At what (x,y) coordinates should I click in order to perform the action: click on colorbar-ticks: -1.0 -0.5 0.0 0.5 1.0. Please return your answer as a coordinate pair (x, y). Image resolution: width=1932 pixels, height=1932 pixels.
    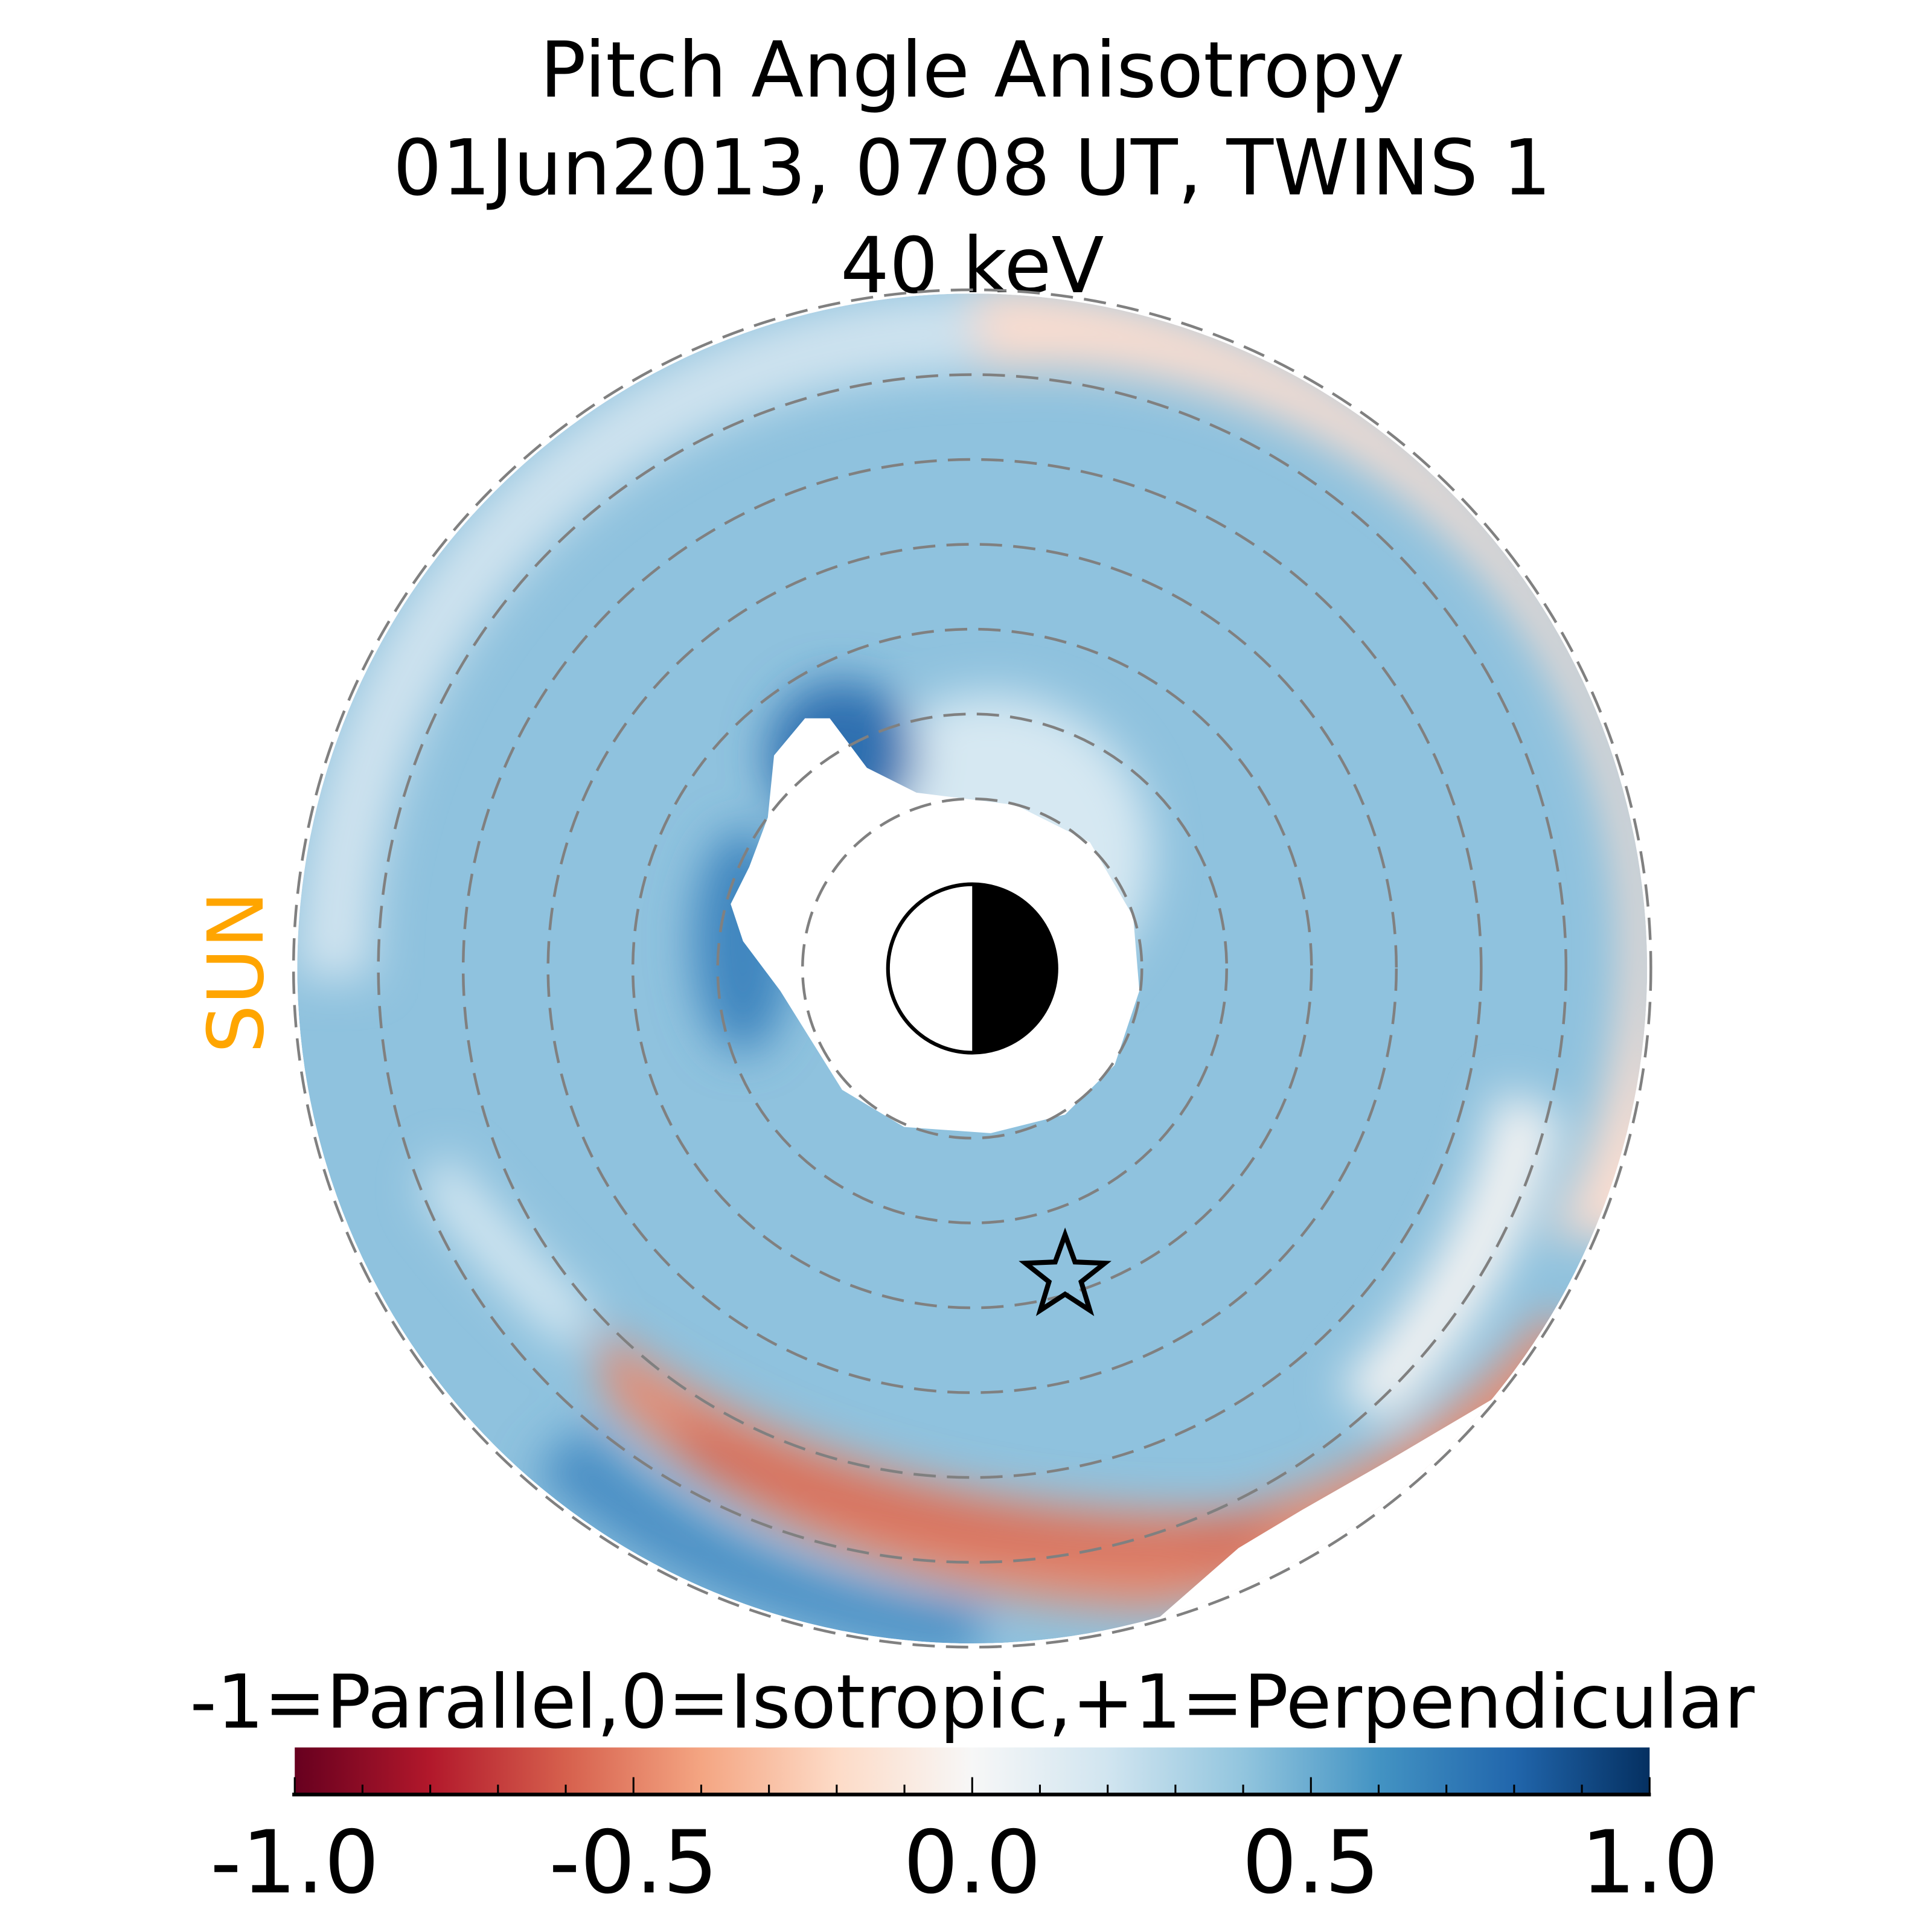
    Looking at the image, I should click on (964, 1845).